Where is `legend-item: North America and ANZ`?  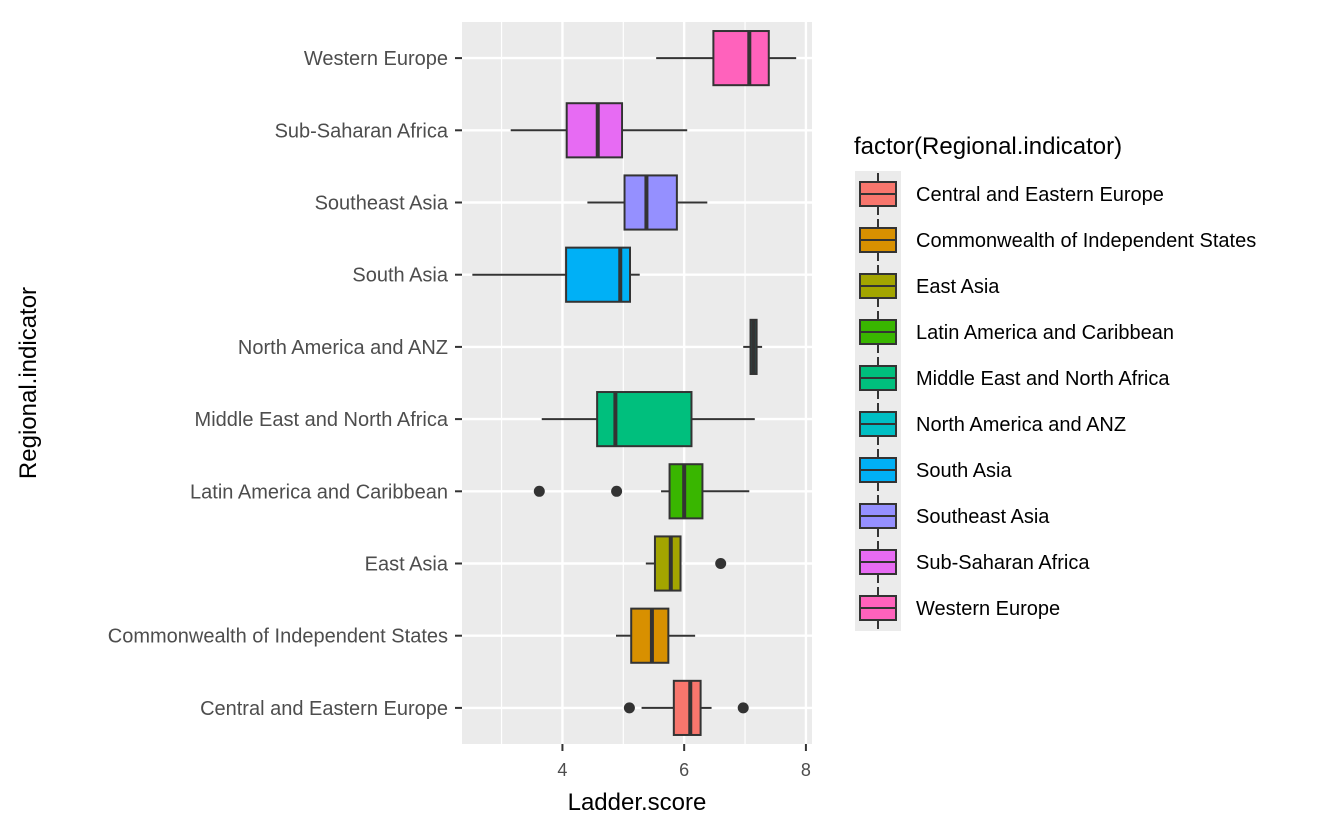
legend-item: North America and ANZ is located at coordinates (992, 424).